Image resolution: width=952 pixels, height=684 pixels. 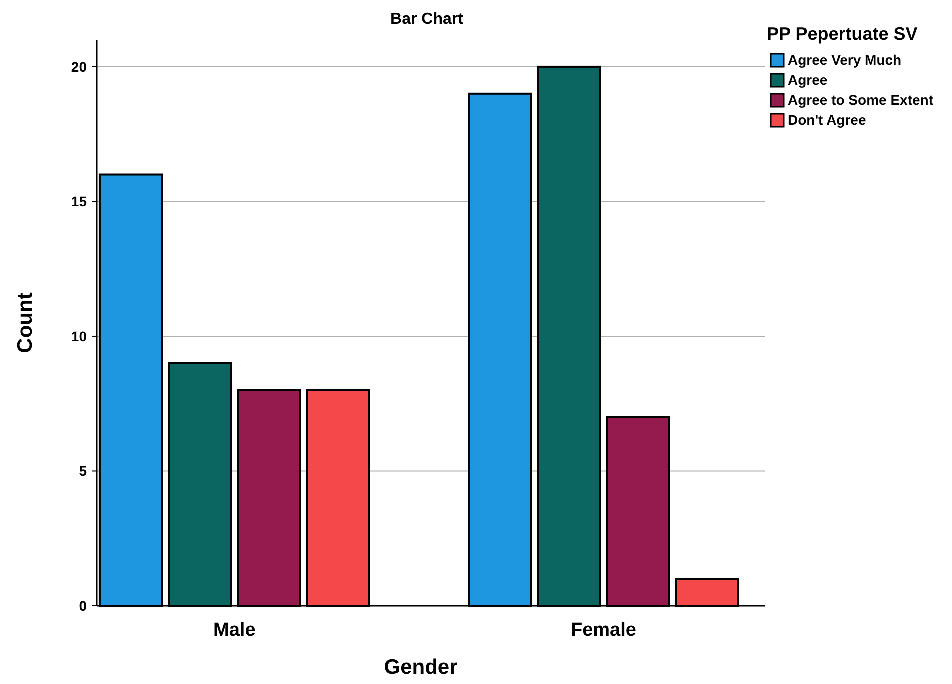 I want to click on x-tick-label: Male, so click(x=235, y=630).